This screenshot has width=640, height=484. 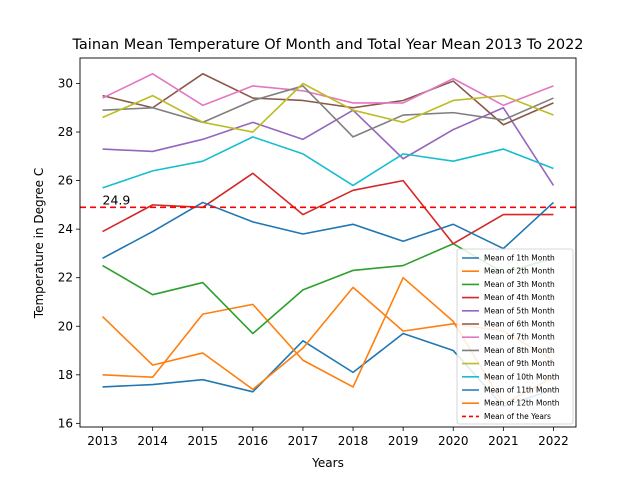 I want to click on x-tick-label: 2020, so click(x=453, y=441).